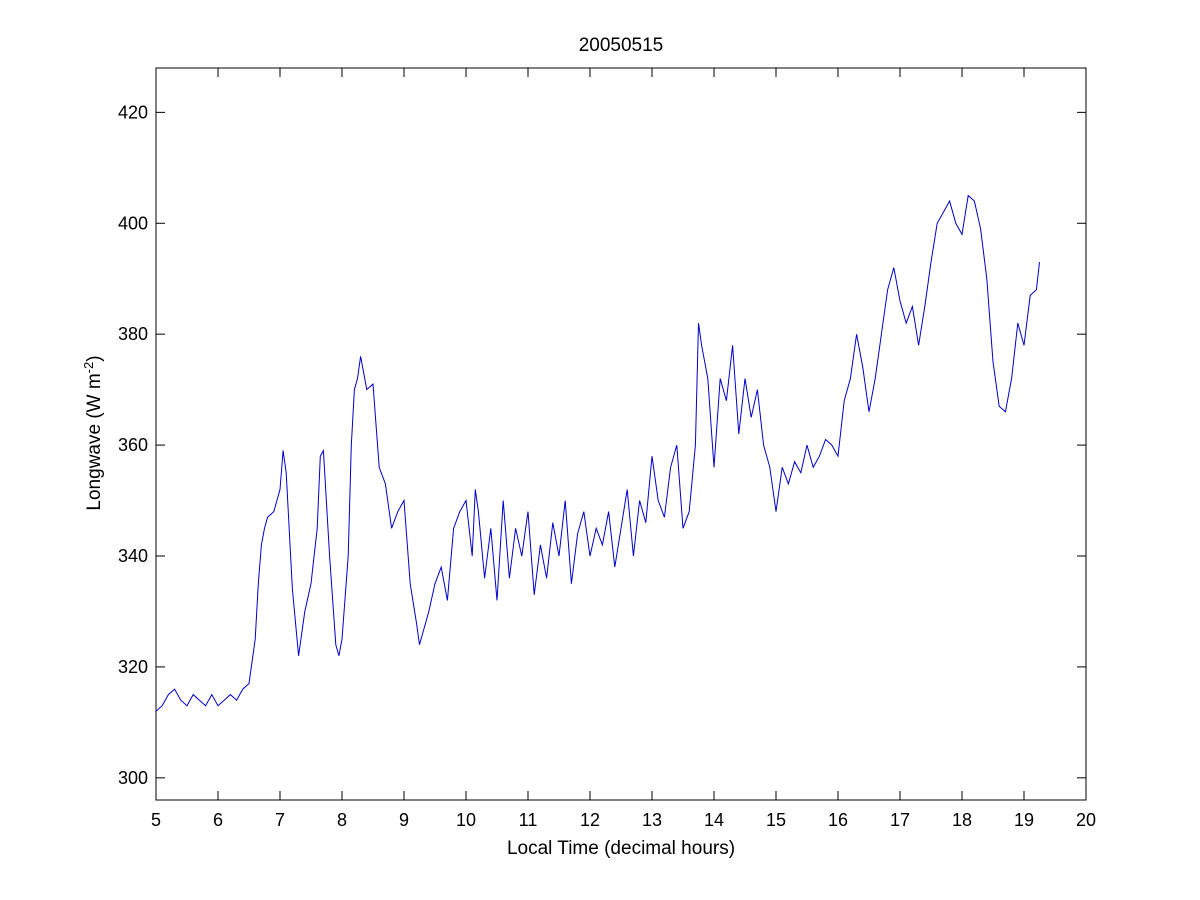 This screenshot has width=1200, height=900. Describe the element at coordinates (621, 848) in the screenshot. I see `x-axis-label: Local Time (decimal hours)` at that location.